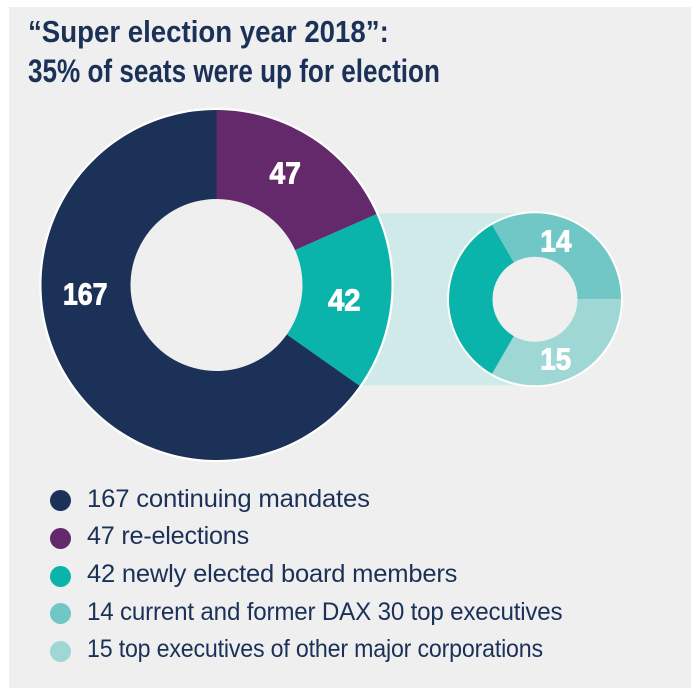 Image resolution: width=700 pixels, height=695 pixels. What do you see at coordinates (344, 300) in the screenshot?
I see `svg-text: 42` at bounding box center [344, 300].